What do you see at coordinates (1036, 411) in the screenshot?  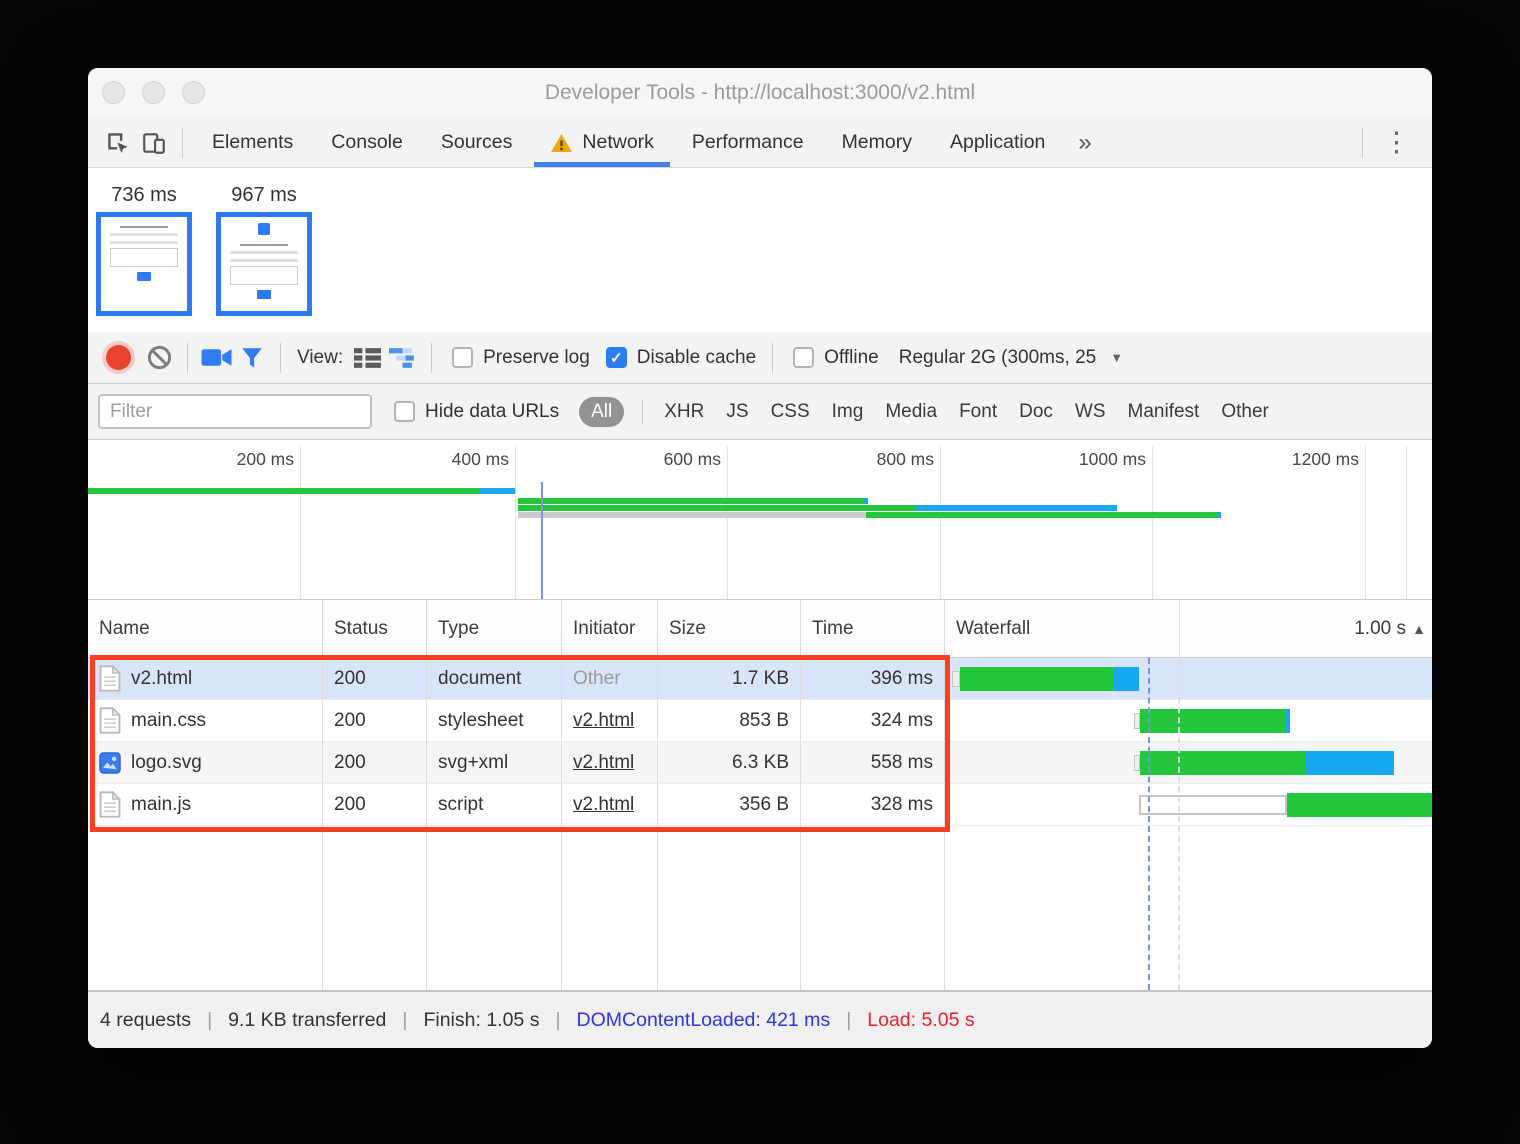 I see `filter-type-doc: Doc` at bounding box center [1036, 411].